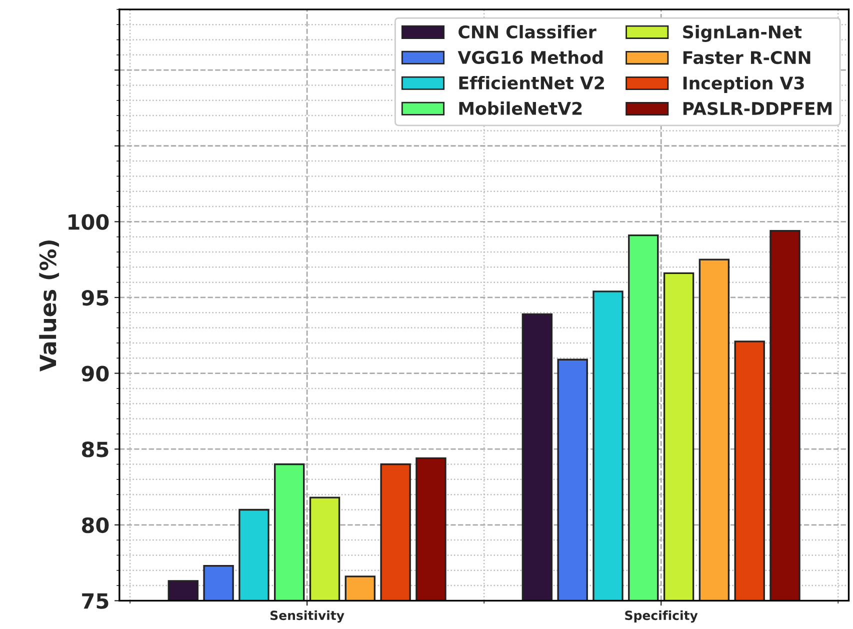  Describe the element at coordinates (95, 298) in the screenshot. I see `y-tick-label: 95` at that location.